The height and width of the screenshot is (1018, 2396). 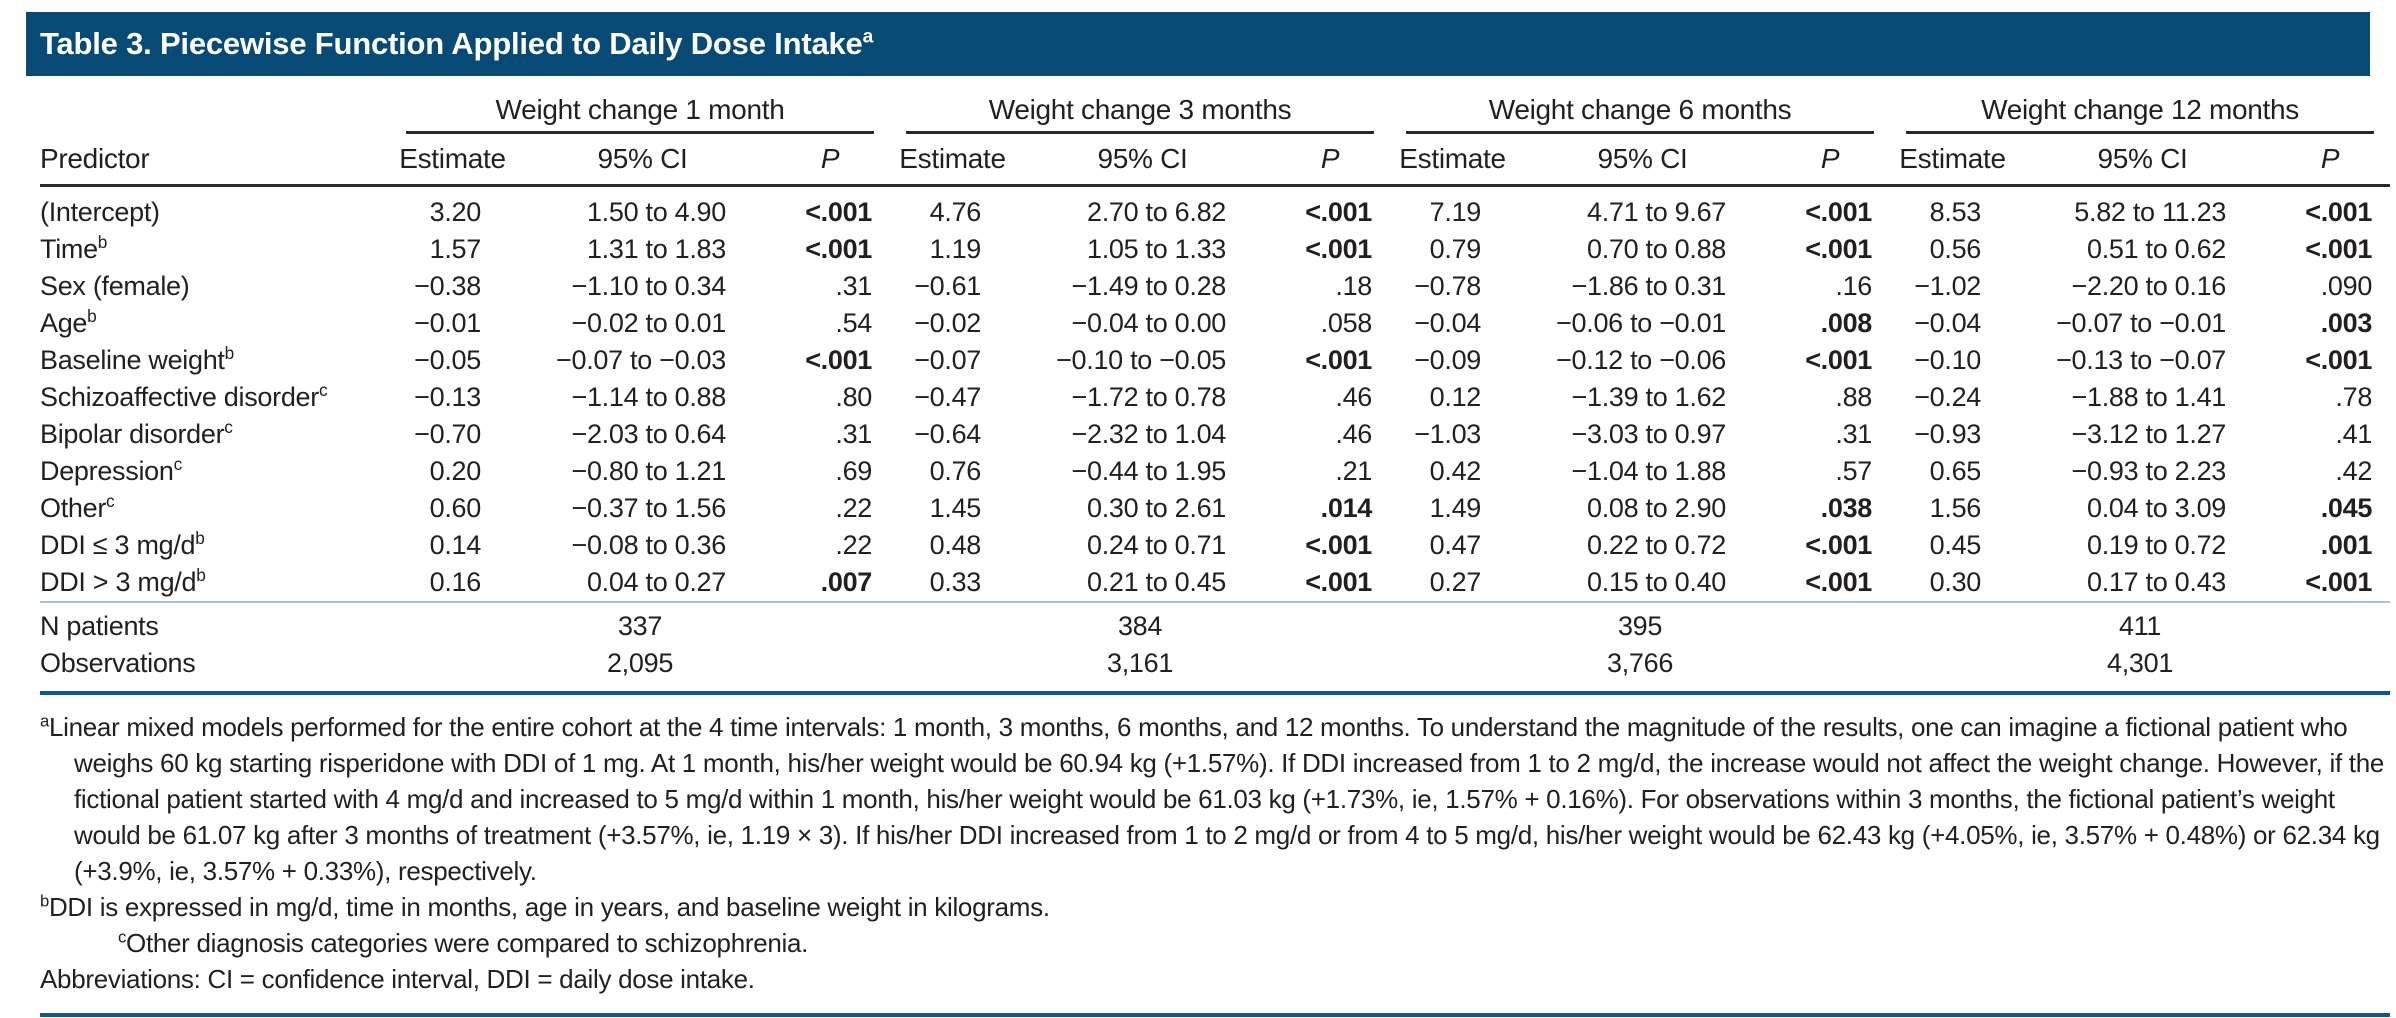 What do you see at coordinates (649, 508) in the screenshot?
I see `ci-cell: −0.37 to 1.56` at bounding box center [649, 508].